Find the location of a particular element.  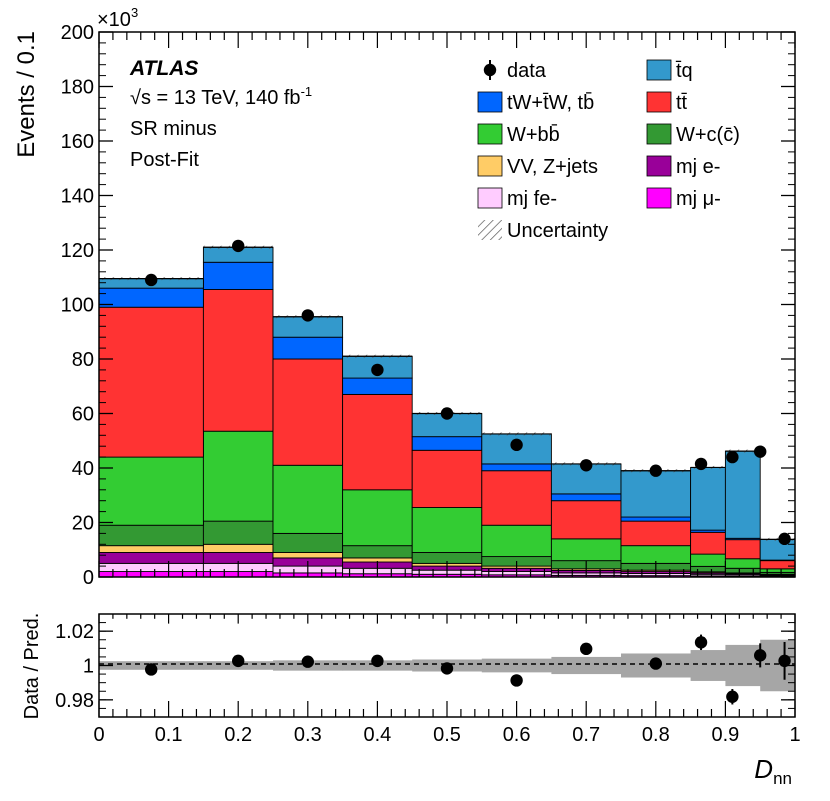

y-tick-label-10: 200 is located at coordinates (77, 33).